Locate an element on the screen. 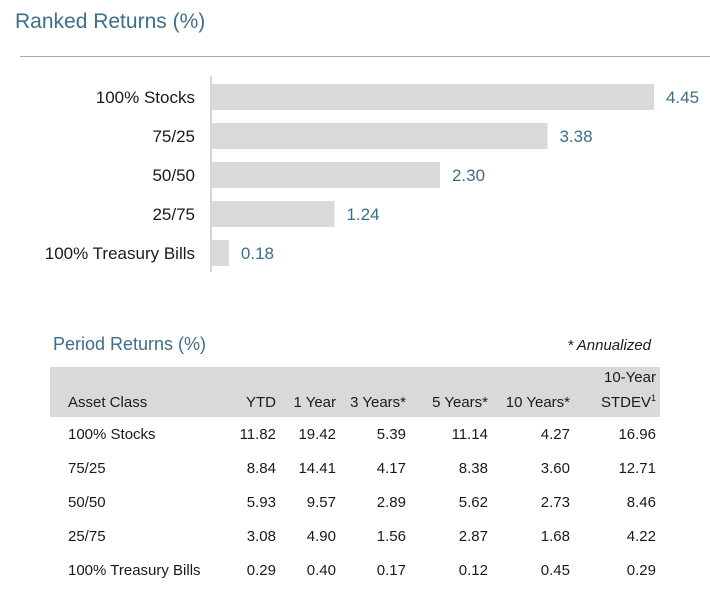 The width and height of the screenshot is (710, 594). value-cell: 8.46 is located at coordinates (641, 502).